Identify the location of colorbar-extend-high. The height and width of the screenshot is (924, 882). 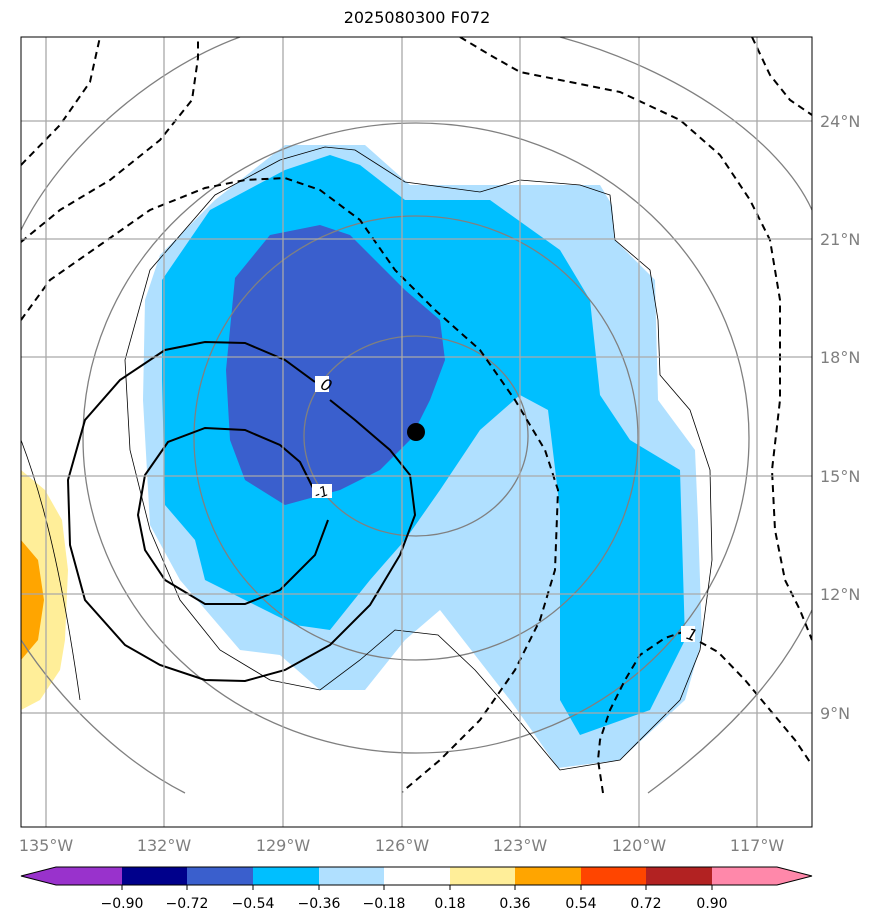
(794, 876).